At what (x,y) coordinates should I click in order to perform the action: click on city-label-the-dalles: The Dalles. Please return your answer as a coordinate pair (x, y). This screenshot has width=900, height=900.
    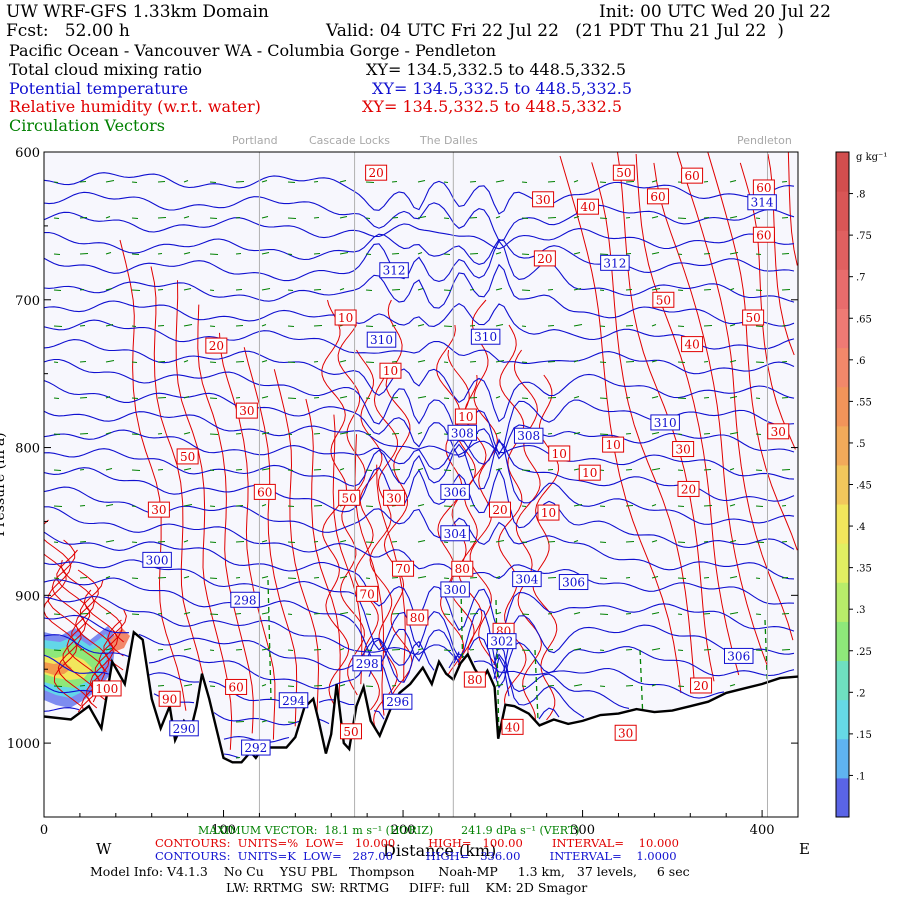
    Looking at the image, I should click on (449, 140).